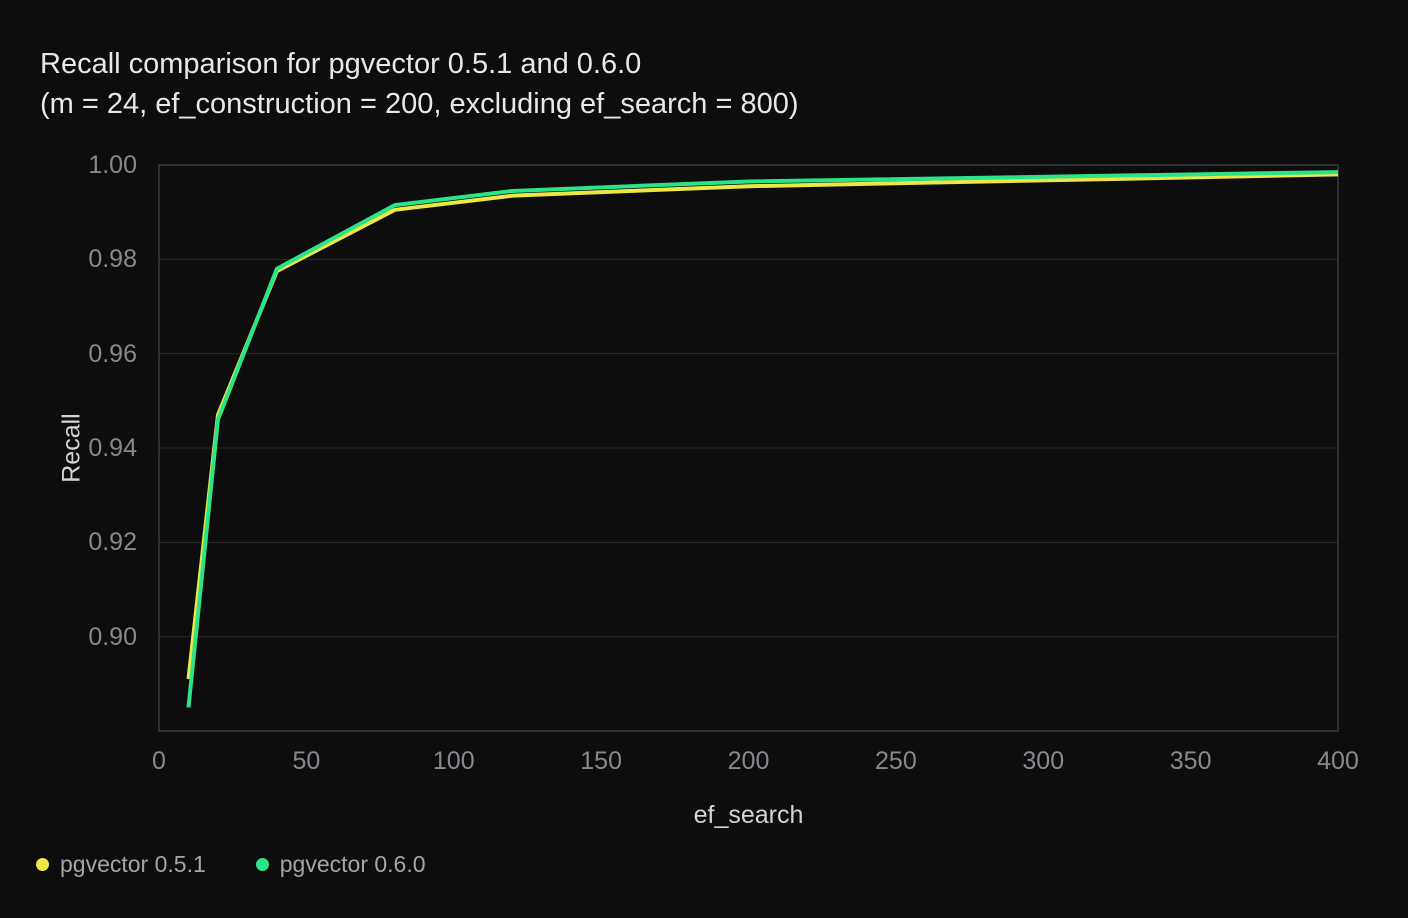 This screenshot has width=1408, height=918. I want to click on y-tick-label: 0.98, so click(112, 259).